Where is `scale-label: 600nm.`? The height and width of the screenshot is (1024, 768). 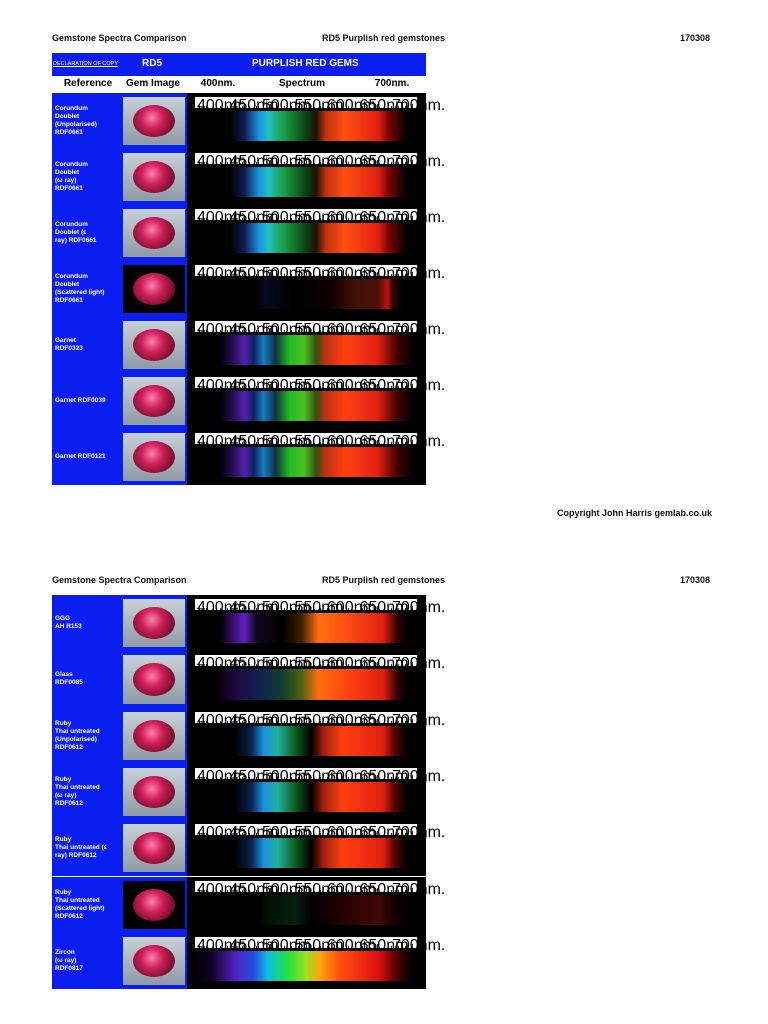
scale-label: 600nm. is located at coordinates (354, 161).